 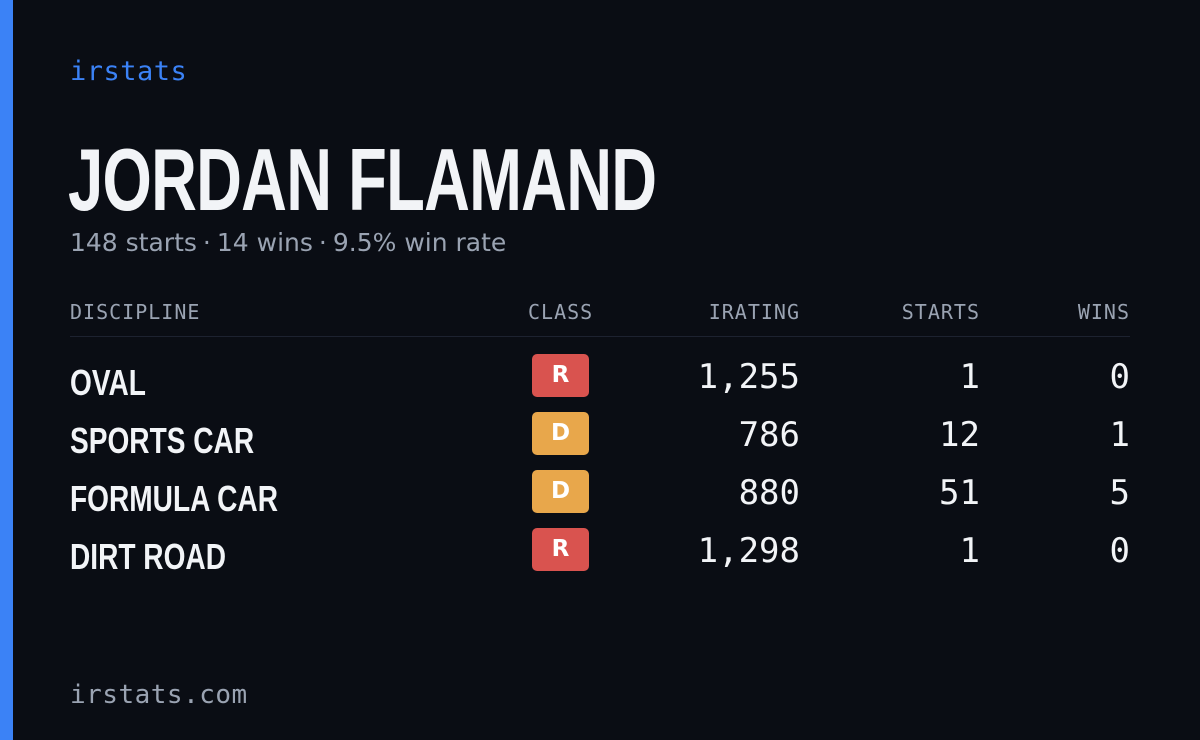 I want to click on table-row: SPORTS CAR D 786 12 1, so click(x=600, y=441).